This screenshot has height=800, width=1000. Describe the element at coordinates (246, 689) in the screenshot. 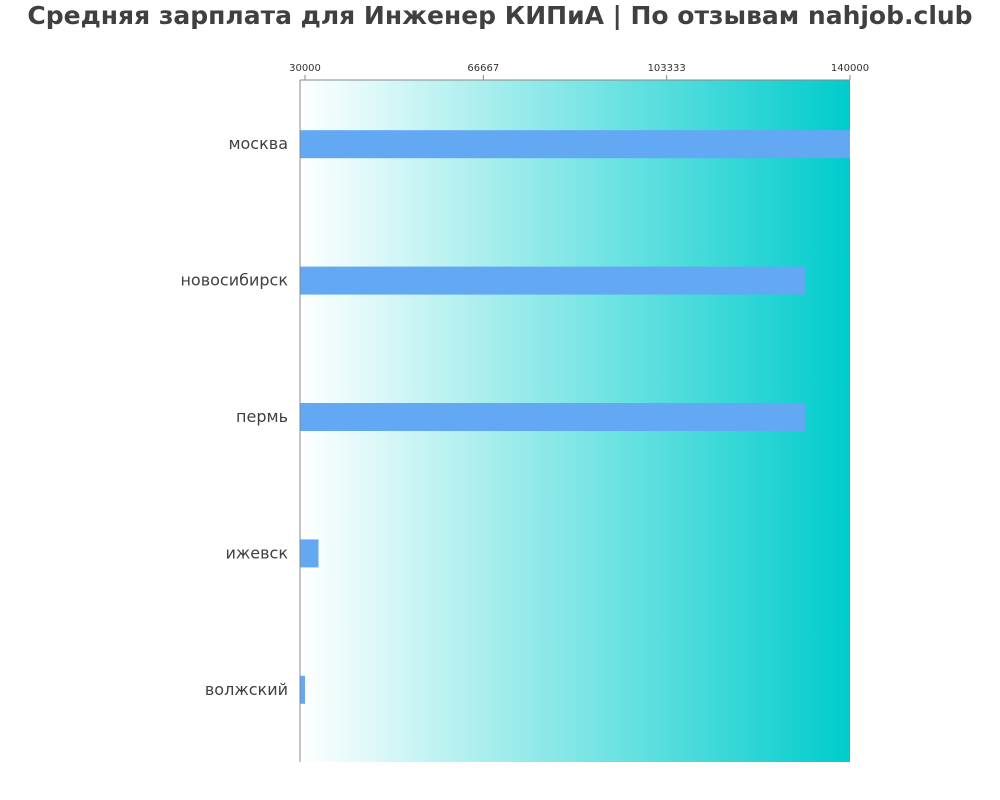

I see `category-label: волжский` at that location.